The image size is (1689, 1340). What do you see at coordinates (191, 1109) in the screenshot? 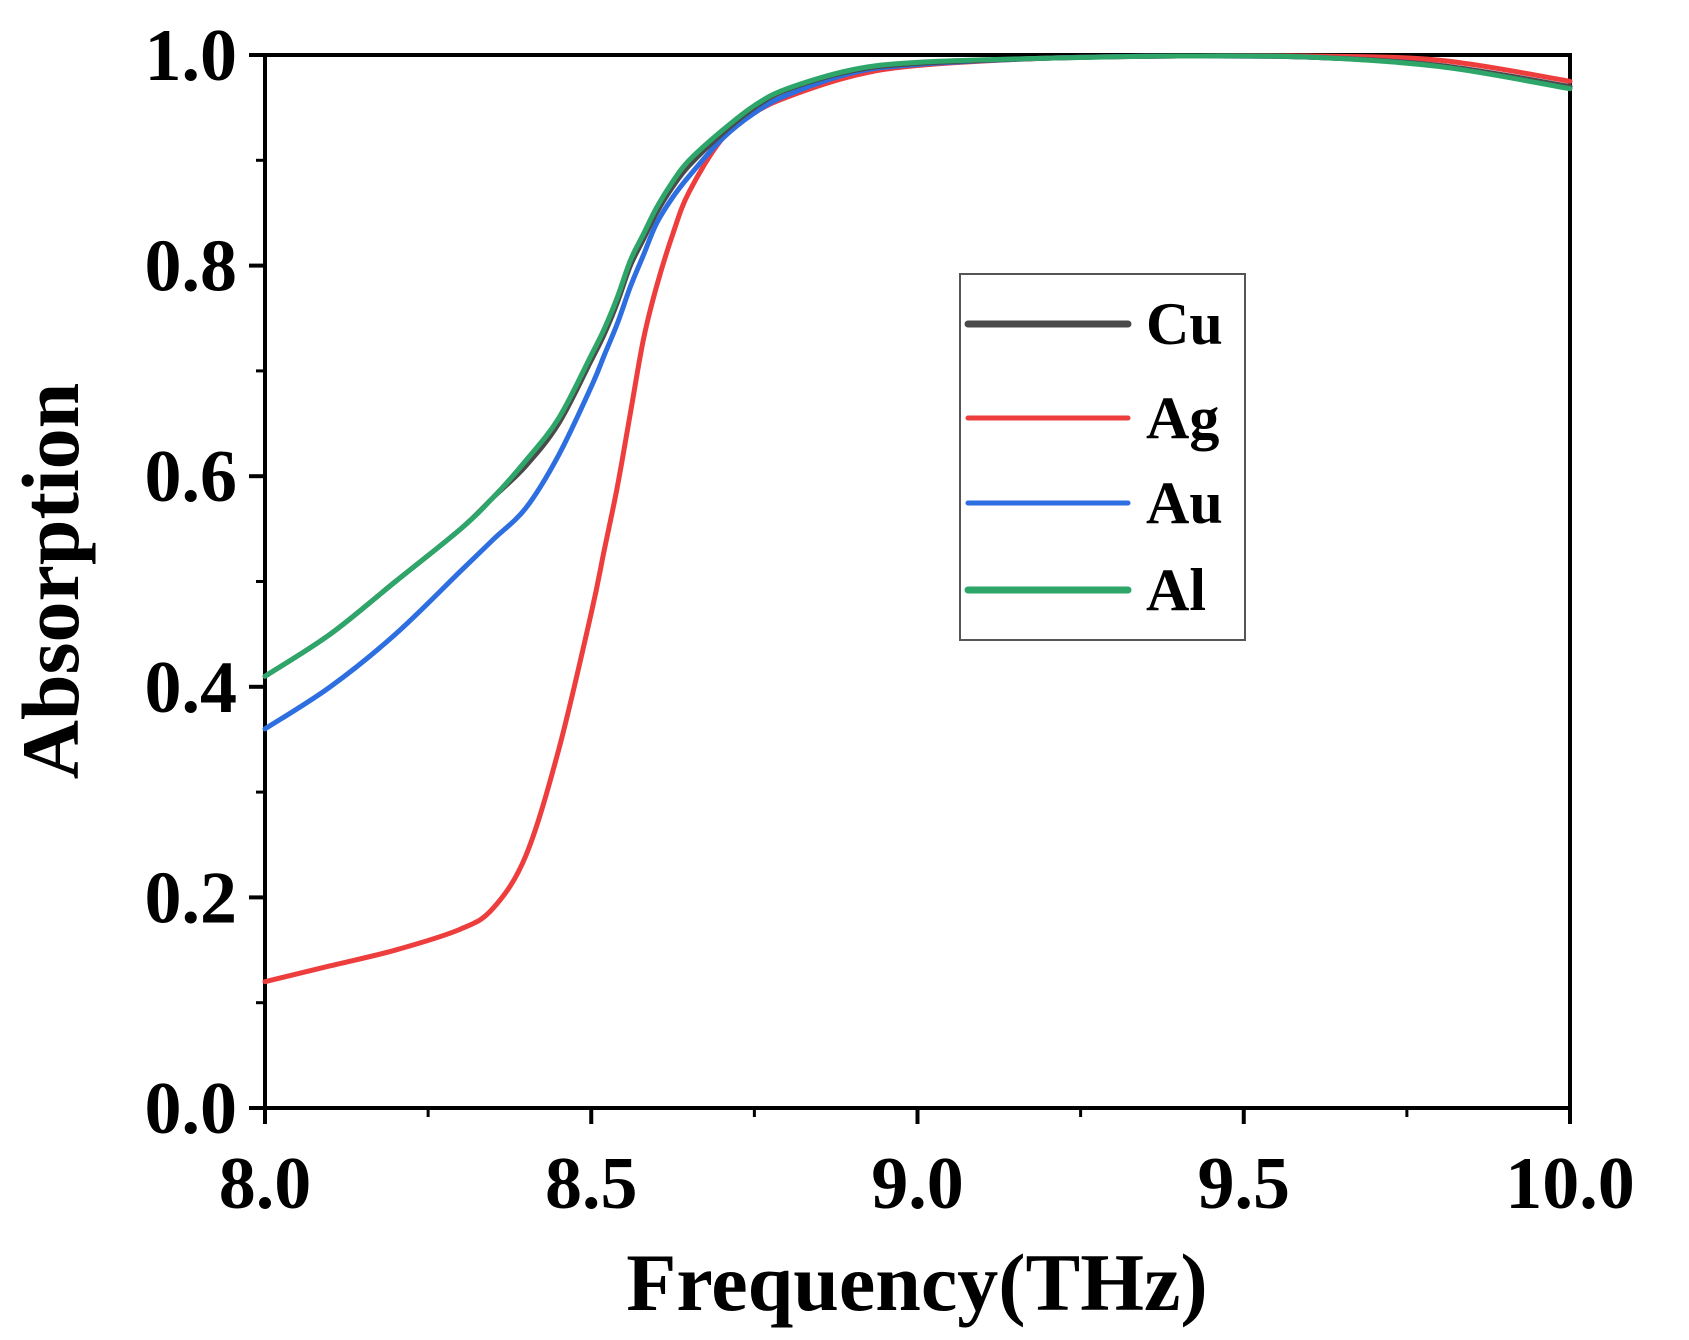
I see `y-tick-label: 0.0` at bounding box center [191, 1109].